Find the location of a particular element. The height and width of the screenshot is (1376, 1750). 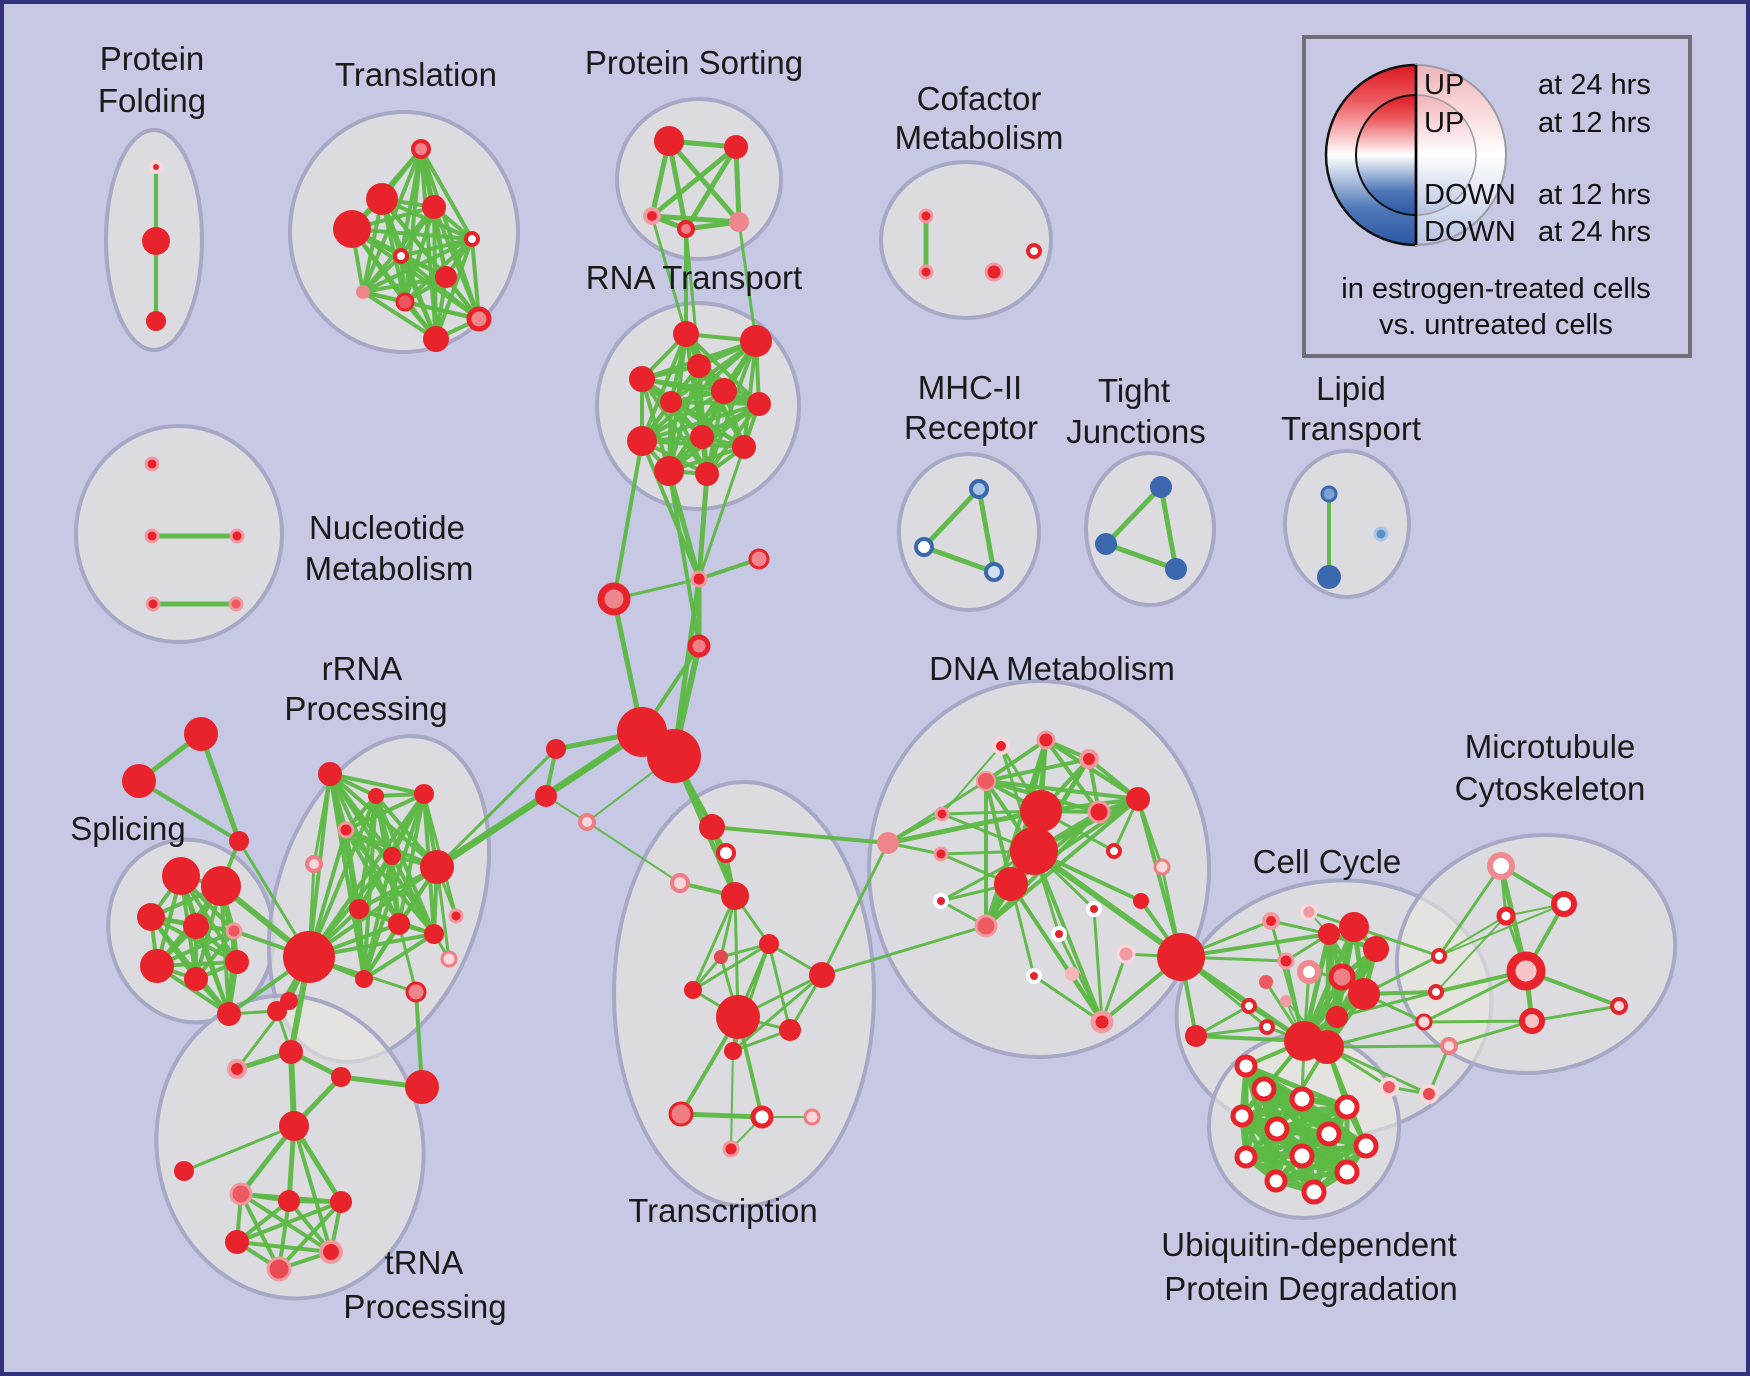

gene-node-u0 is located at coordinates (1246, 1066).